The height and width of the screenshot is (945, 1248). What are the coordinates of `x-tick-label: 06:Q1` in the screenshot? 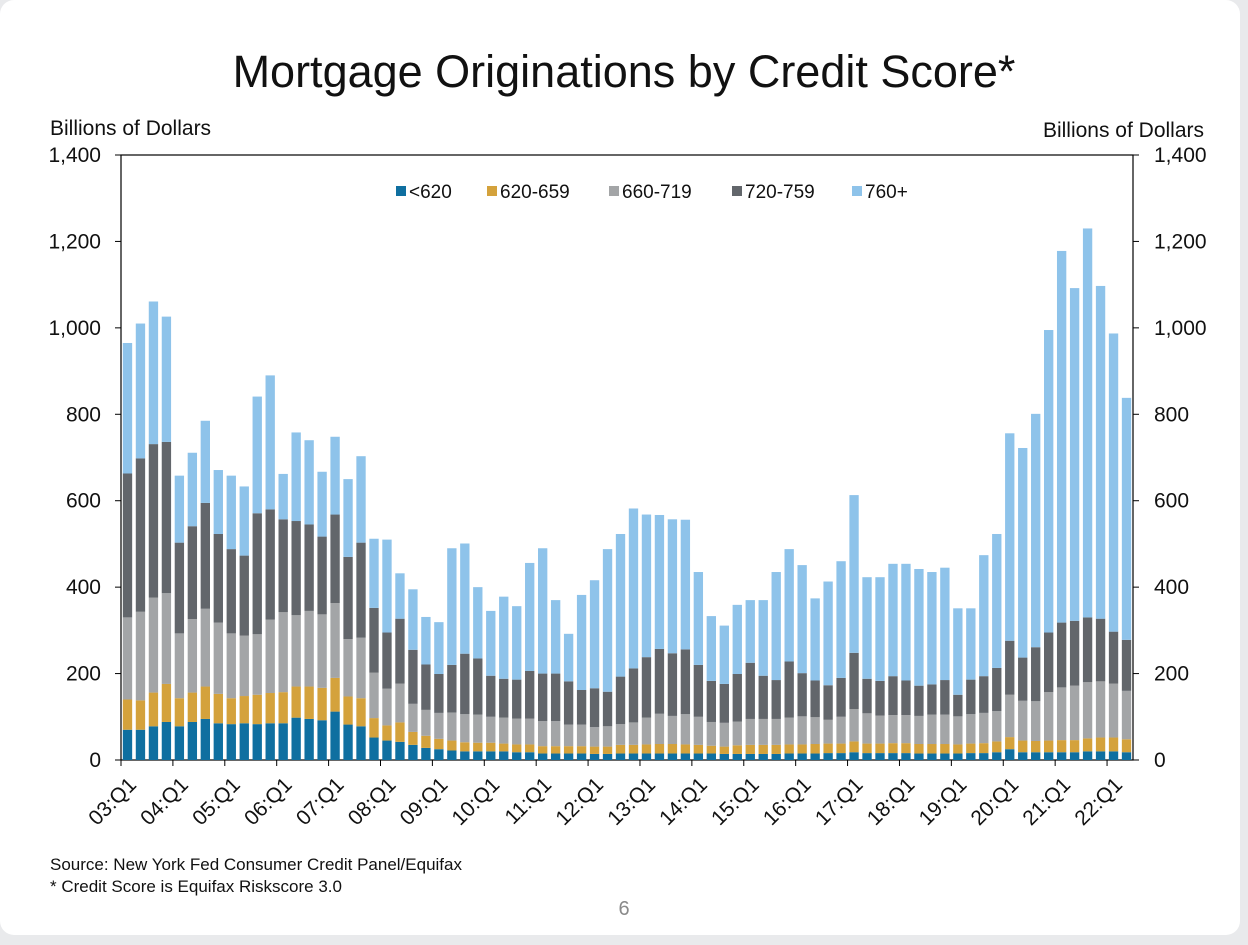 It's located at (268, 801).